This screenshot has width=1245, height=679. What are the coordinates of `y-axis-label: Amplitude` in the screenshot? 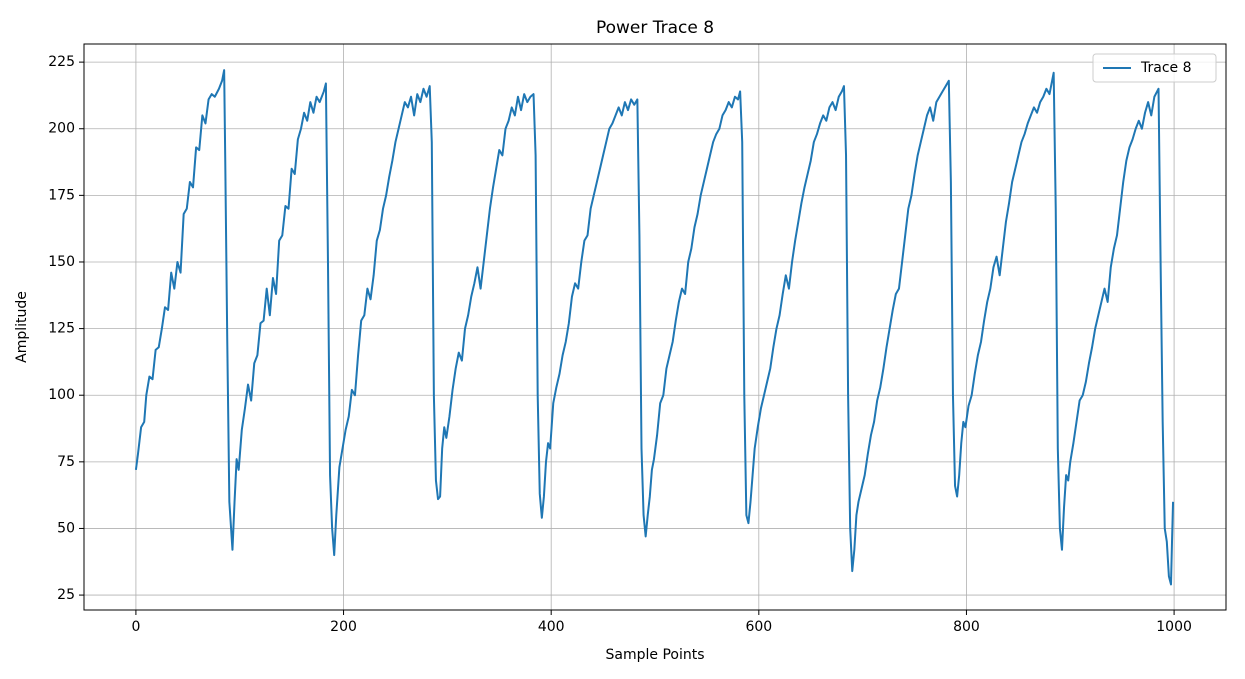 It's located at (22, 327).